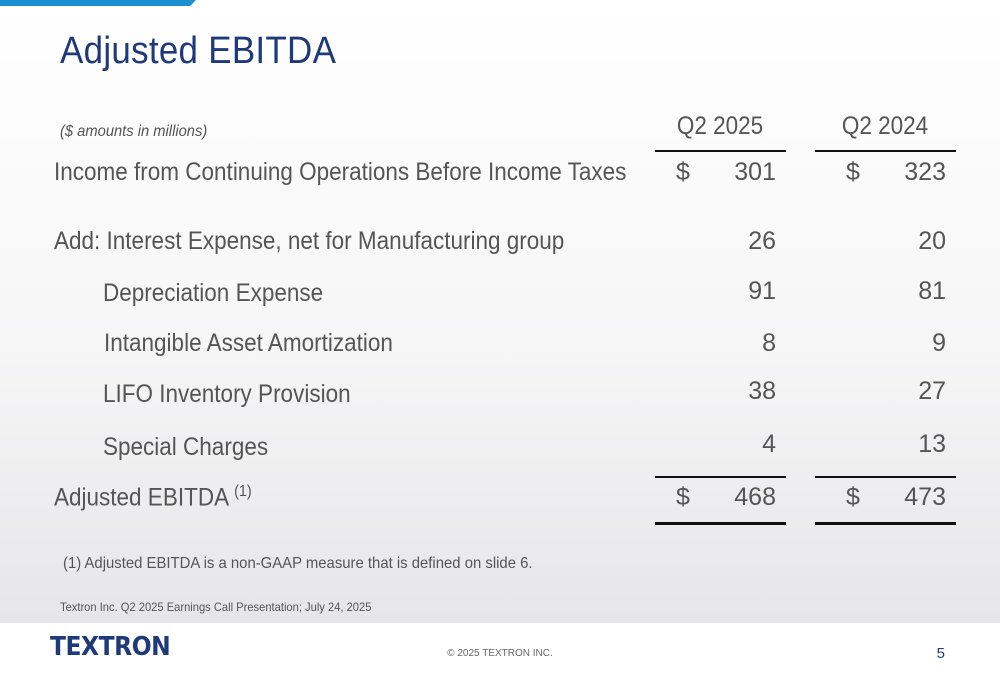 This screenshot has height=685, width=1000. I want to click on column-header-q2-2025: Q2 2025, so click(720, 126).